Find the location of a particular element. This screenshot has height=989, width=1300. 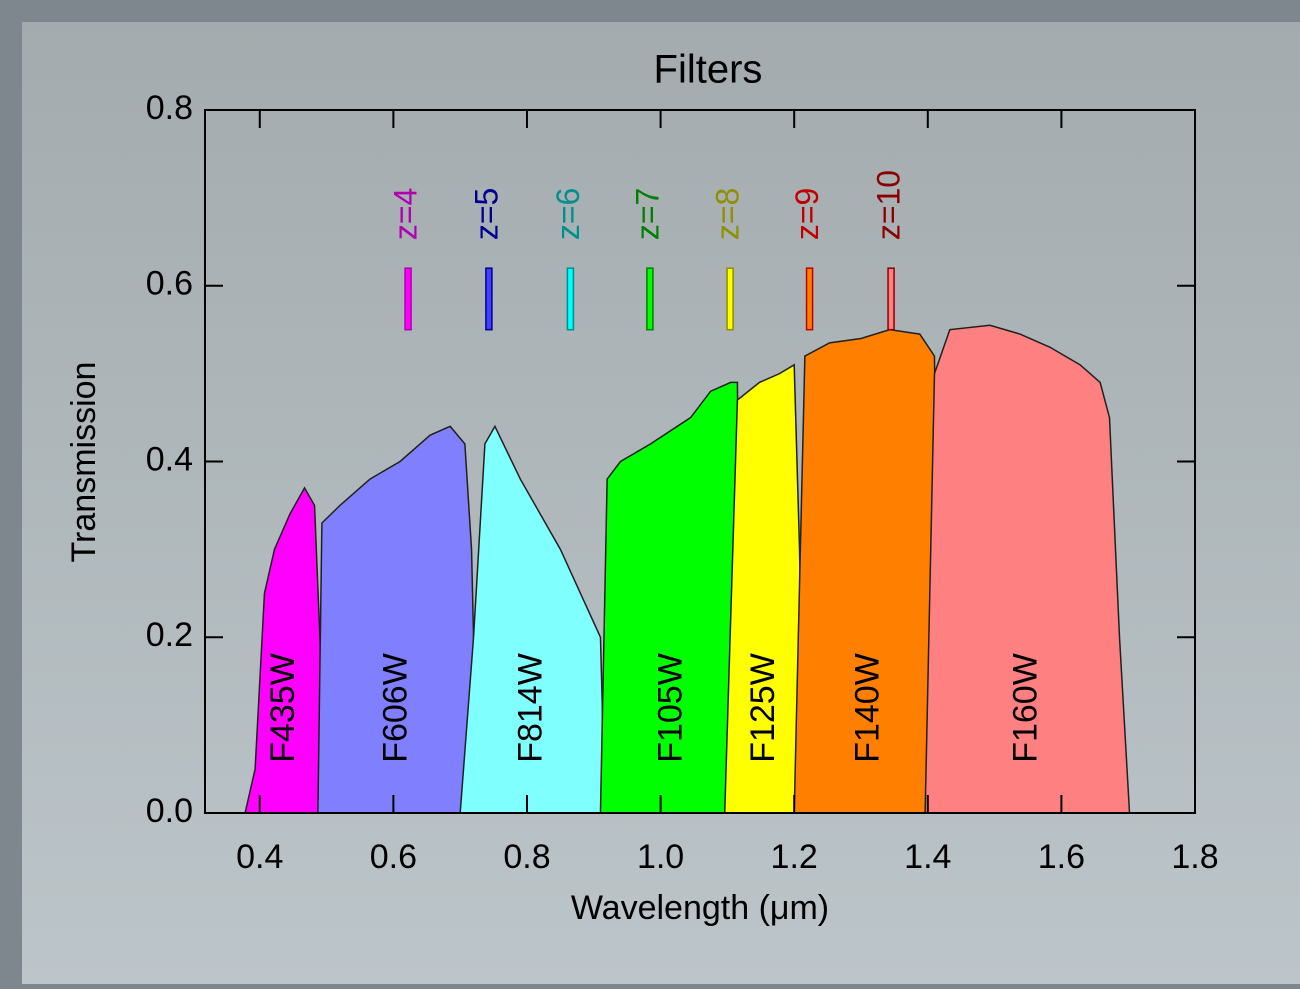

x-axis-title: Wavelength (μm) is located at coordinates (700, 908).